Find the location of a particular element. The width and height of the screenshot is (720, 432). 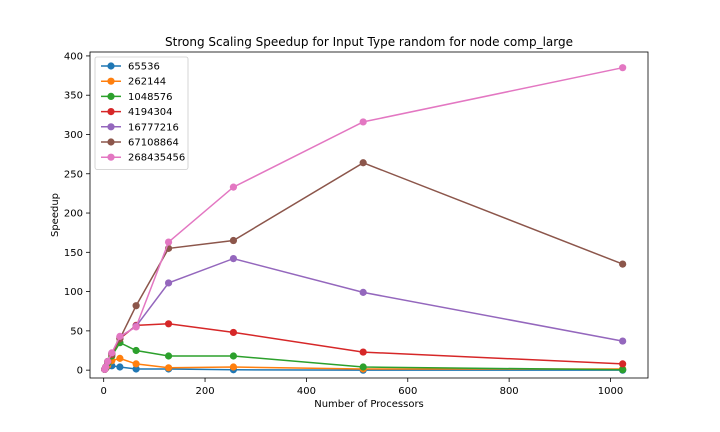

legend-item: 65536 is located at coordinates (130, 67).